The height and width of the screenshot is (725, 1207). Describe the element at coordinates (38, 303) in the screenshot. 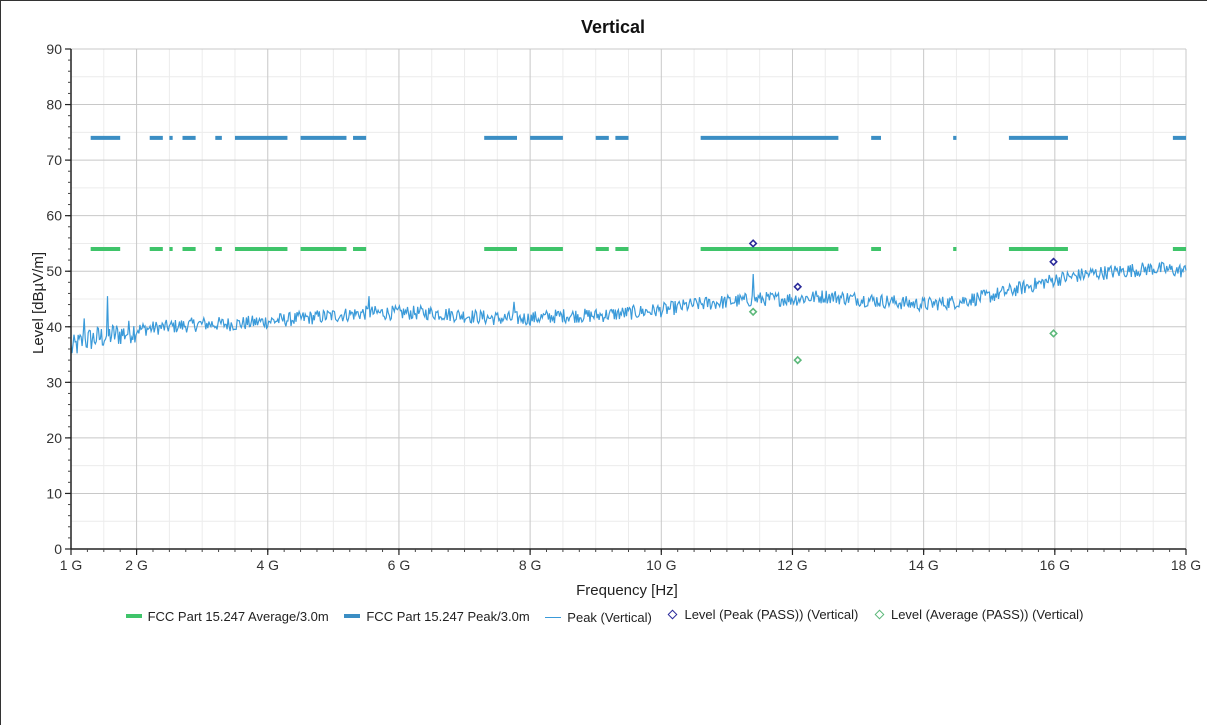

I see `y-axis-label: Level [dBµV/m]` at that location.